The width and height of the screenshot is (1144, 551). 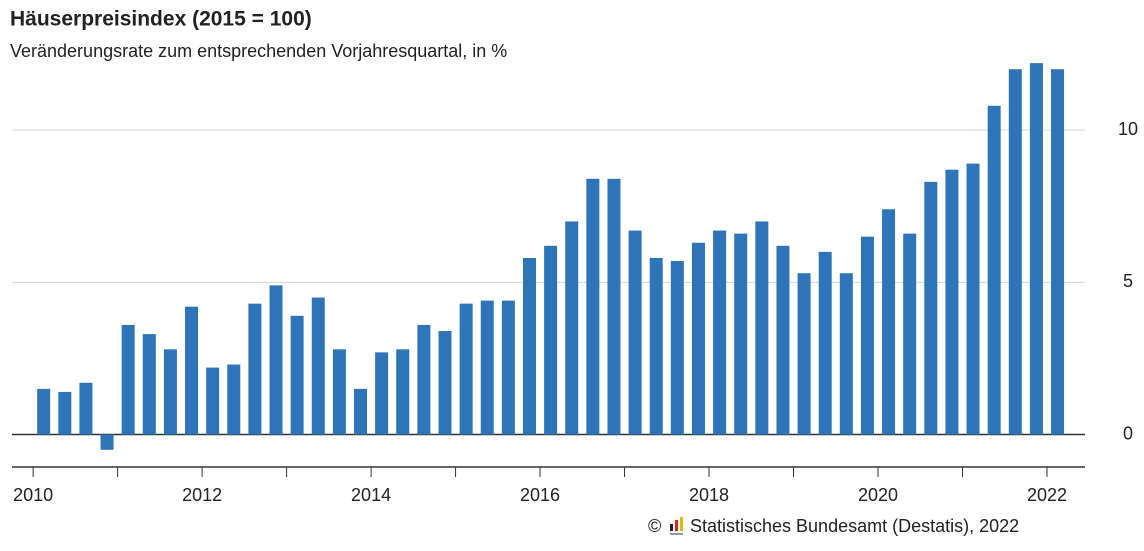 What do you see at coordinates (371, 495) in the screenshot?
I see `x-tick-label: 2014` at bounding box center [371, 495].